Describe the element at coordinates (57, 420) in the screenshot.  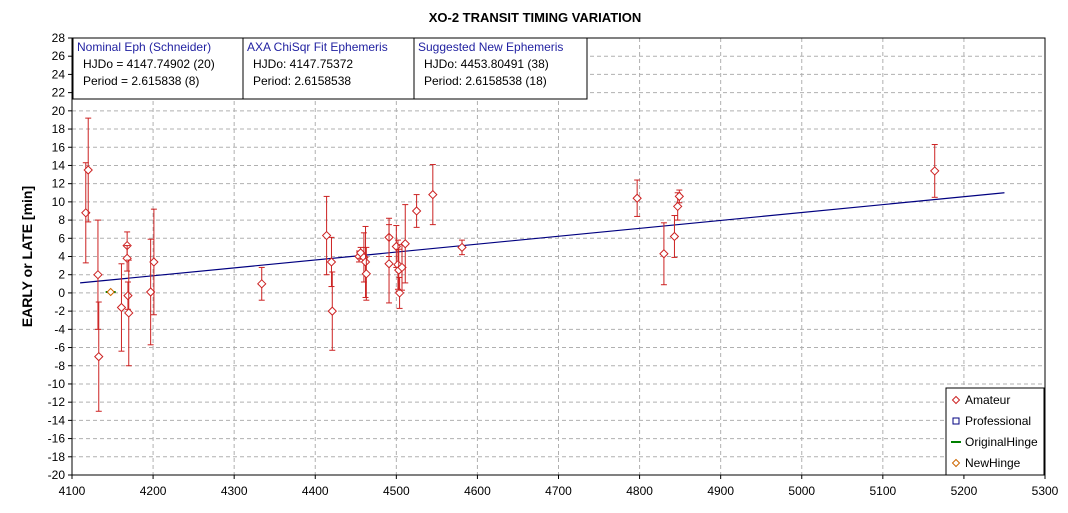
I see `y-tick-label: -14` at that location.